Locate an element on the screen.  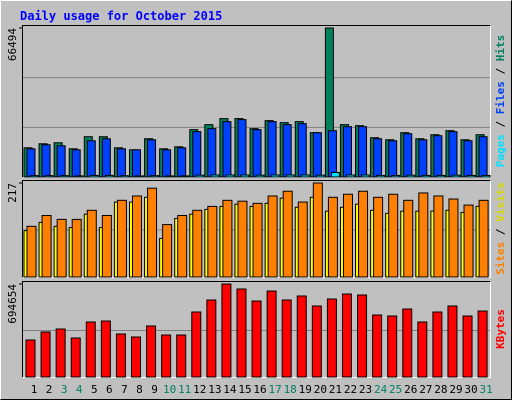
x-tick-label: 4 is located at coordinates (79, 389).